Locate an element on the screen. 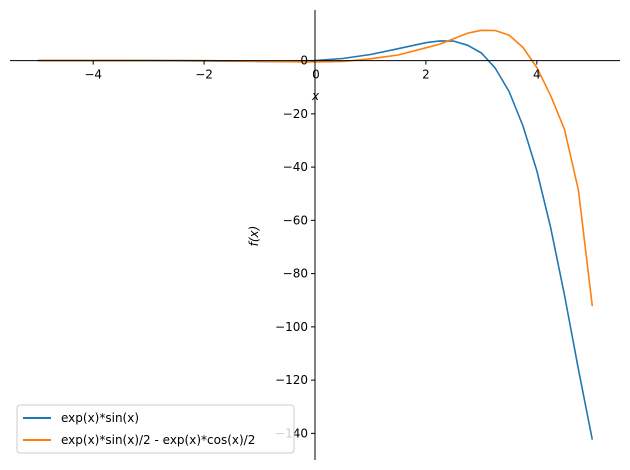 Image resolution: width=630 pixels, height=470 pixels. y-tick-label: −20 is located at coordinates (295, 114).